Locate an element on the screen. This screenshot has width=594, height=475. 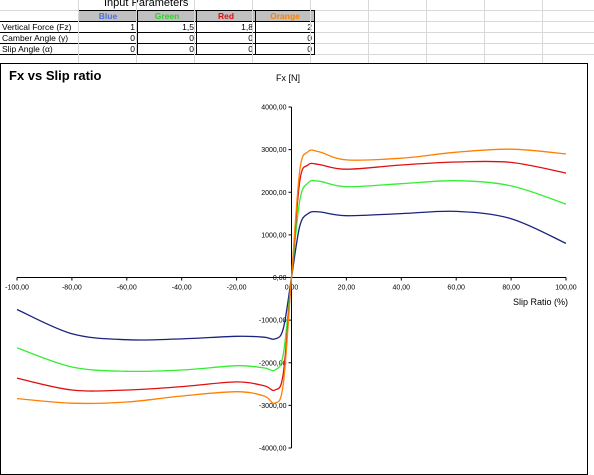
y-axis-label: Fx [N] is located at coordinates (288, 78).